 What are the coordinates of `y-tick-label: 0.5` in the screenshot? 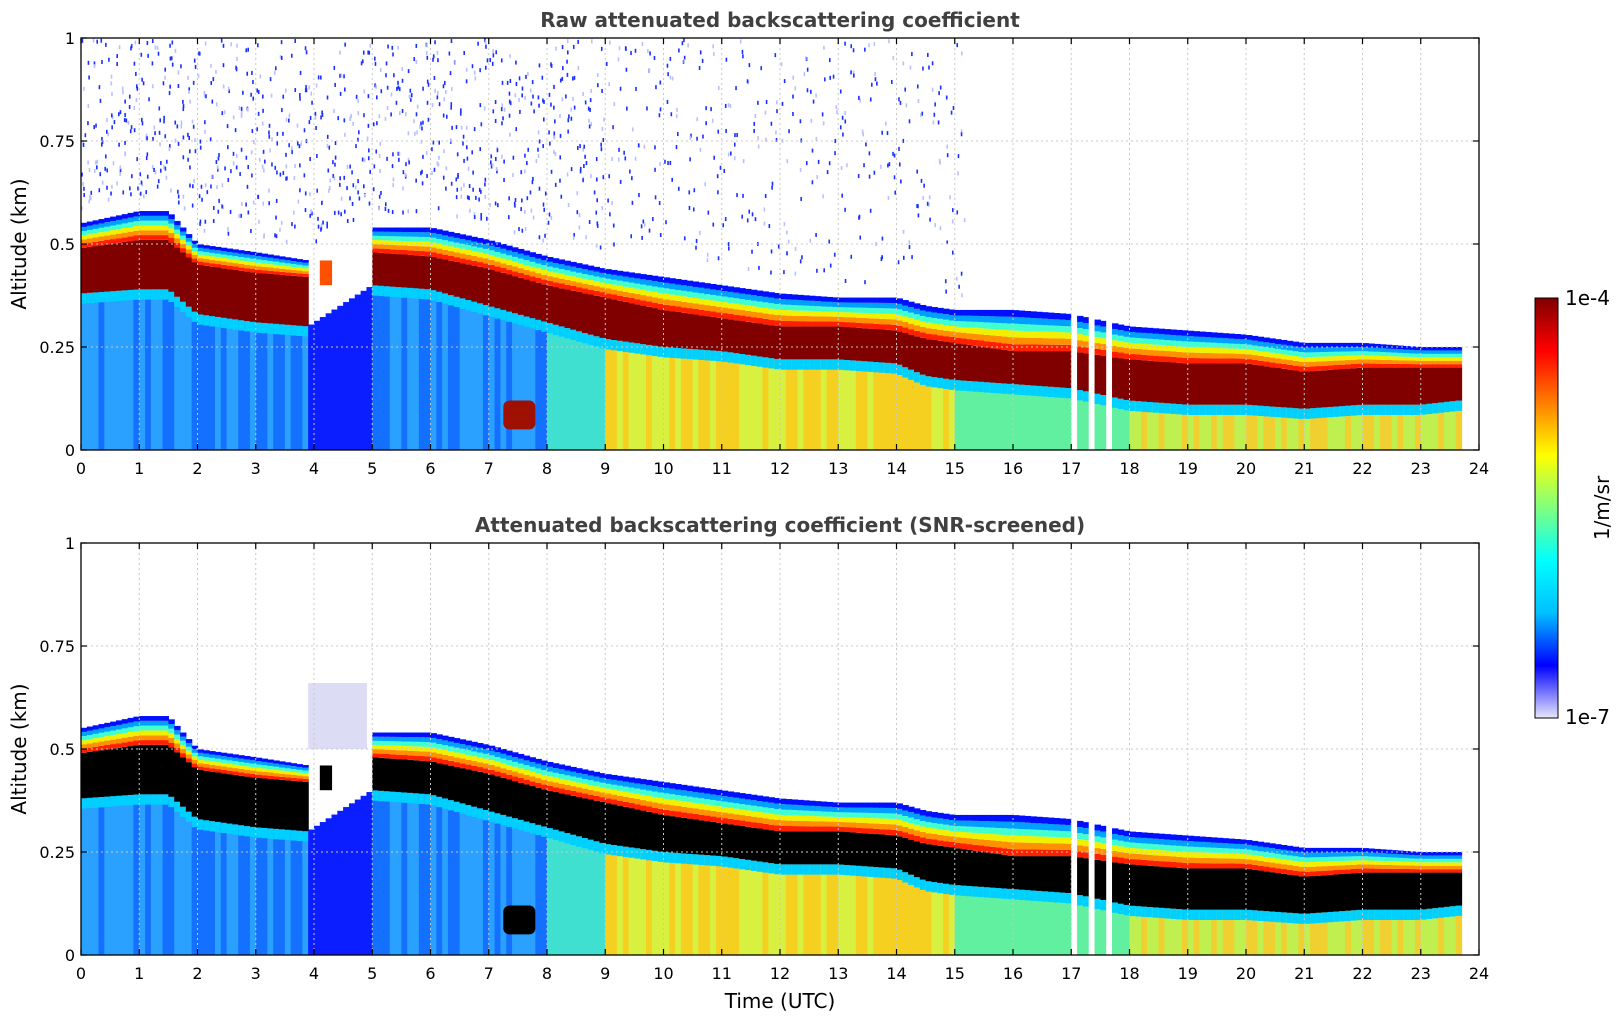 It's located at (62, 749).